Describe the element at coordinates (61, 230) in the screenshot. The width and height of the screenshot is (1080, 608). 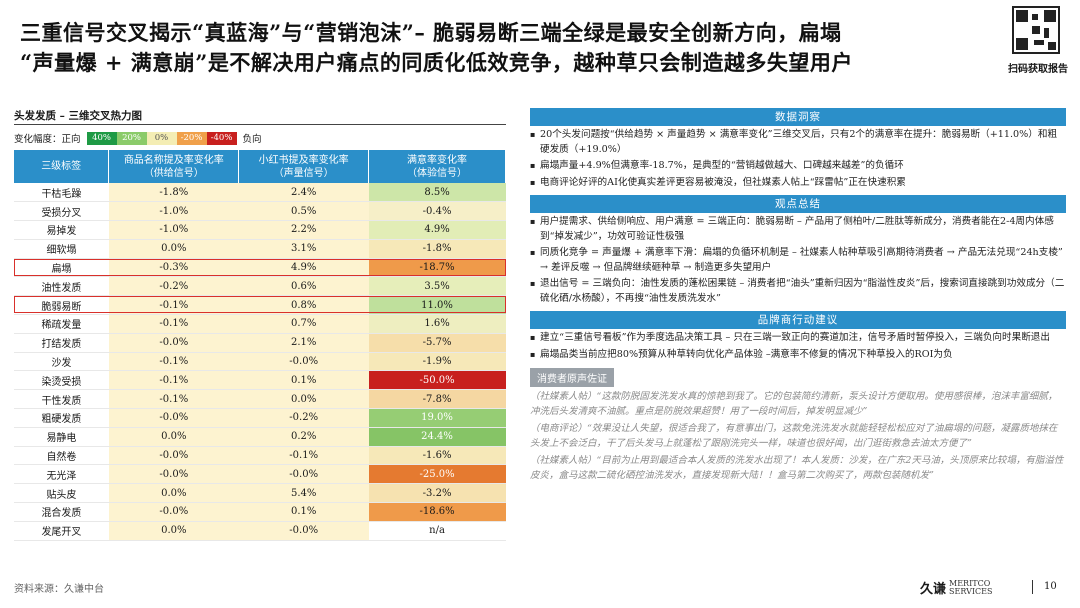
I see `row-label: 易掉发` at that location.